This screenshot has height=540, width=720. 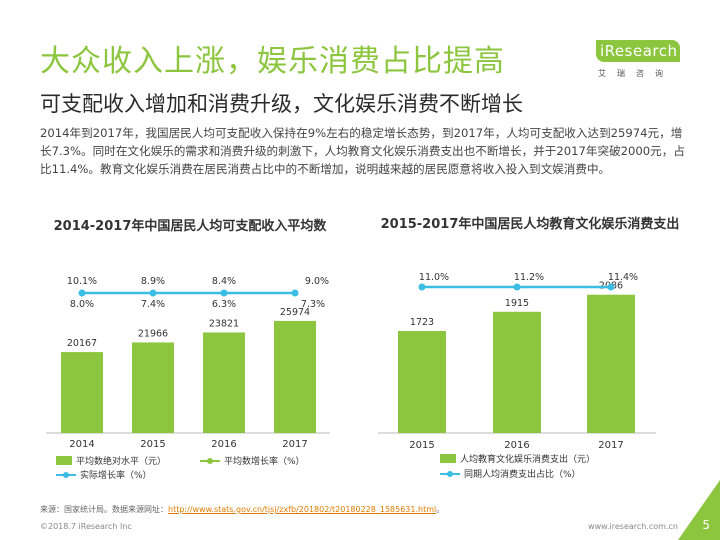 I want to click on page-title: 大众收入上涨，娱乐消费占比提高, so click(x=272, y=61).